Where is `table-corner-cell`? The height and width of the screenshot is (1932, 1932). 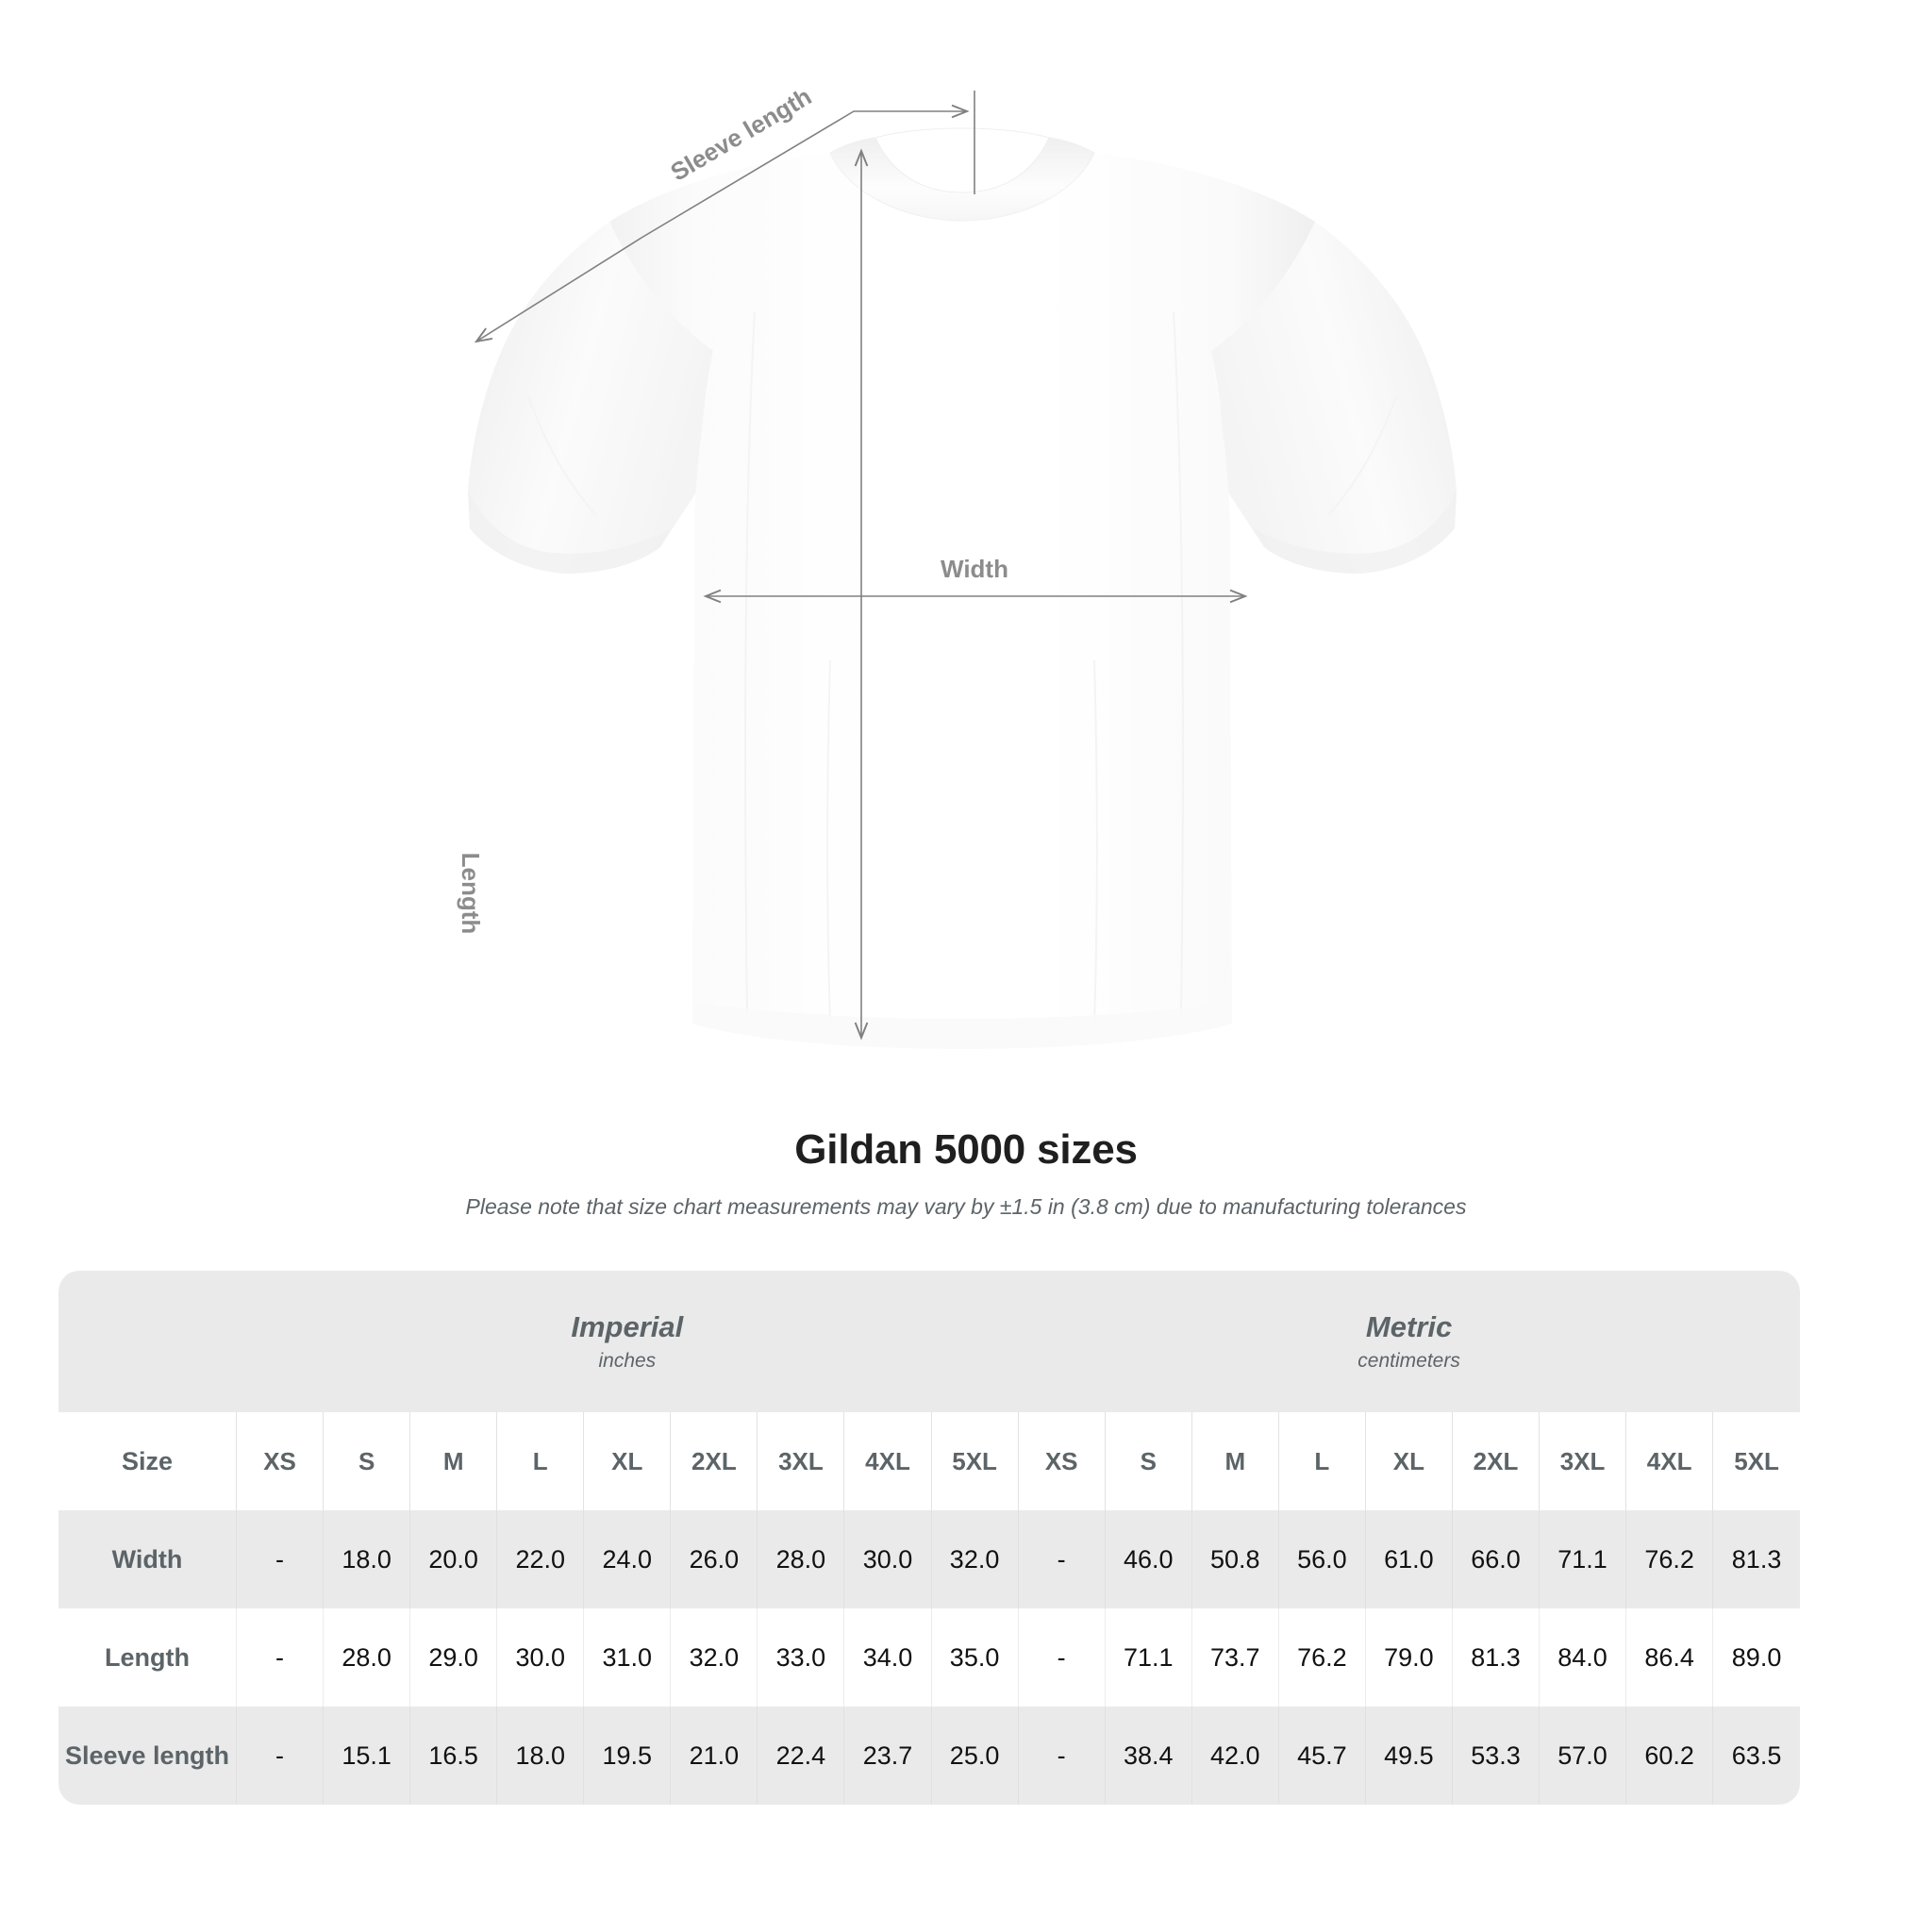 table-corner-cell is located at coordinates (148, 1341).